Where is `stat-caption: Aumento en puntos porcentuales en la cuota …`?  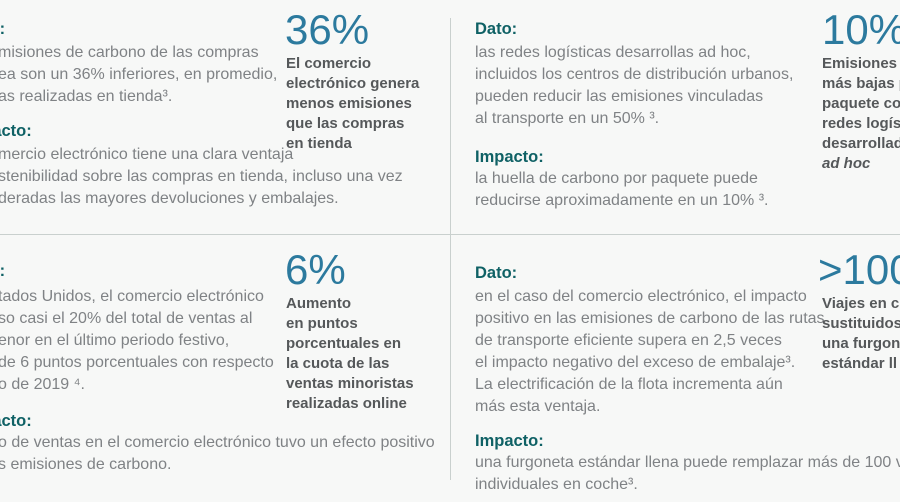
stat-caption: Aumento en puntos porcentuales en la cuota … is located at coordinates (350, 354).